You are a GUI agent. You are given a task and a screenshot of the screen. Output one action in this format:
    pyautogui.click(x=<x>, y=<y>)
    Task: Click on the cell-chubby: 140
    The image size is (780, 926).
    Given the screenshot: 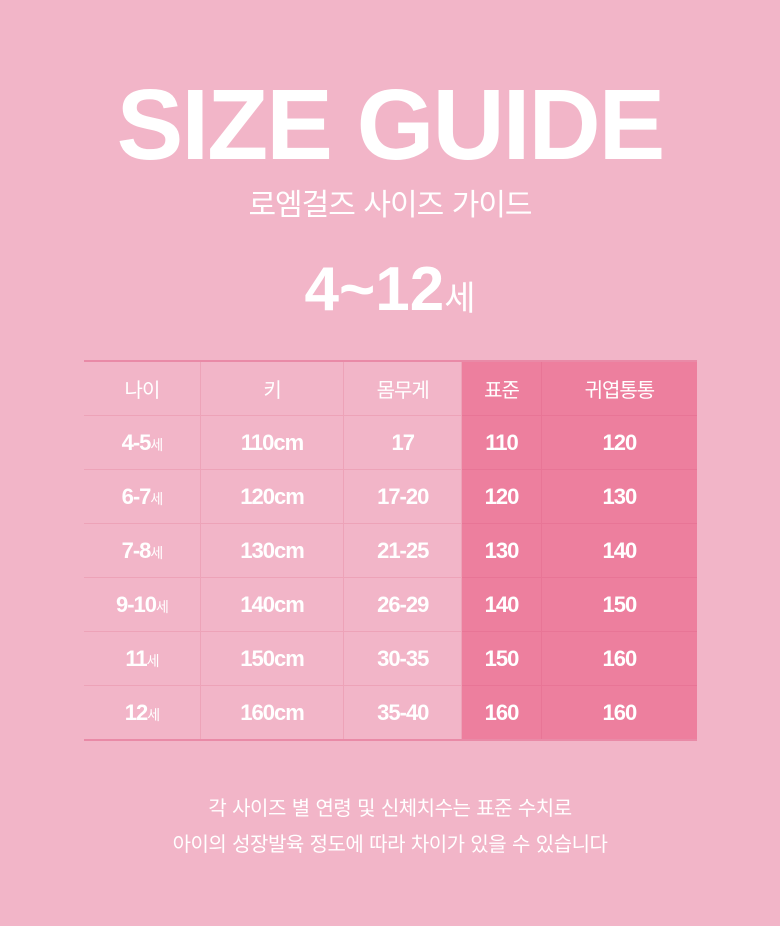 What is the action you would take?
    pyautogui.click(x=618, y=550)
    